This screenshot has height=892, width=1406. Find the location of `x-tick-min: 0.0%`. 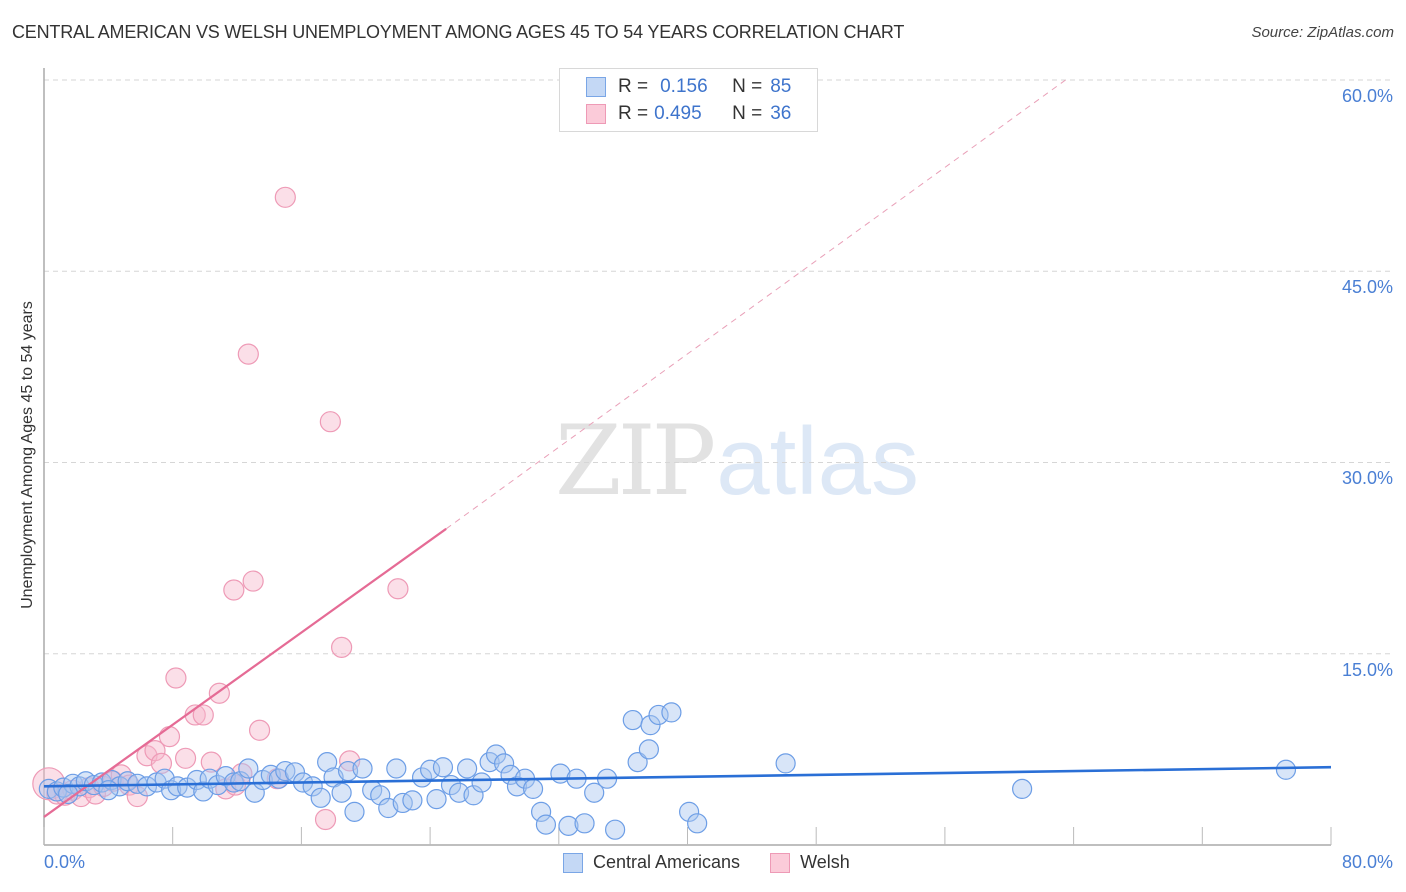

x-tick-min: 0.0% is located at coordinates (65, 862).